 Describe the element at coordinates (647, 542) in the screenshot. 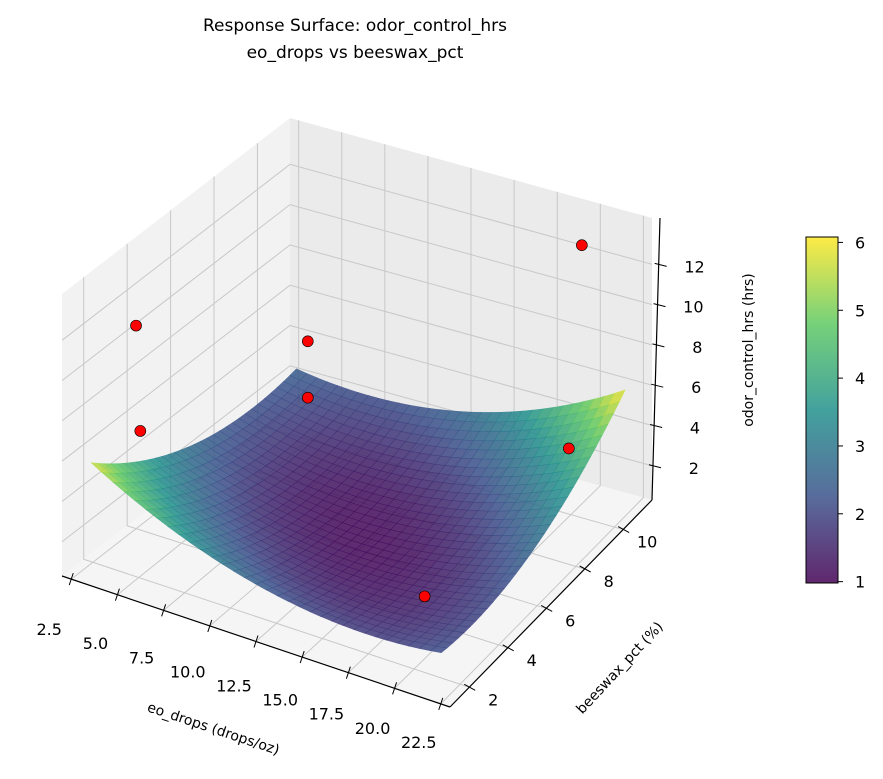

I see `y-tick-label: 10` at that location.